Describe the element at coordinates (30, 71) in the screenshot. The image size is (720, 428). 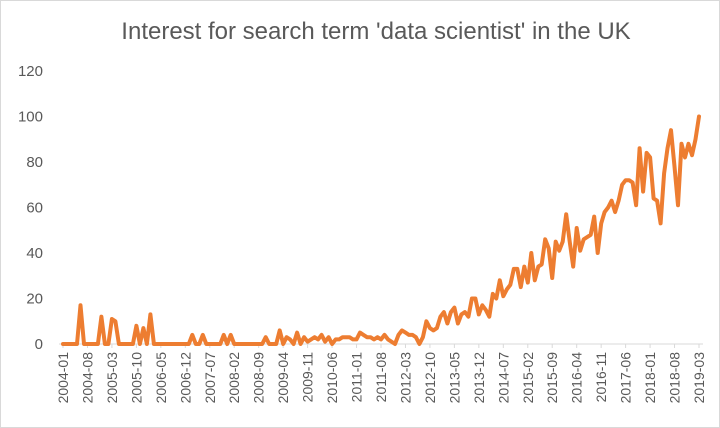
I see `y-tick-label: 120` at that location.